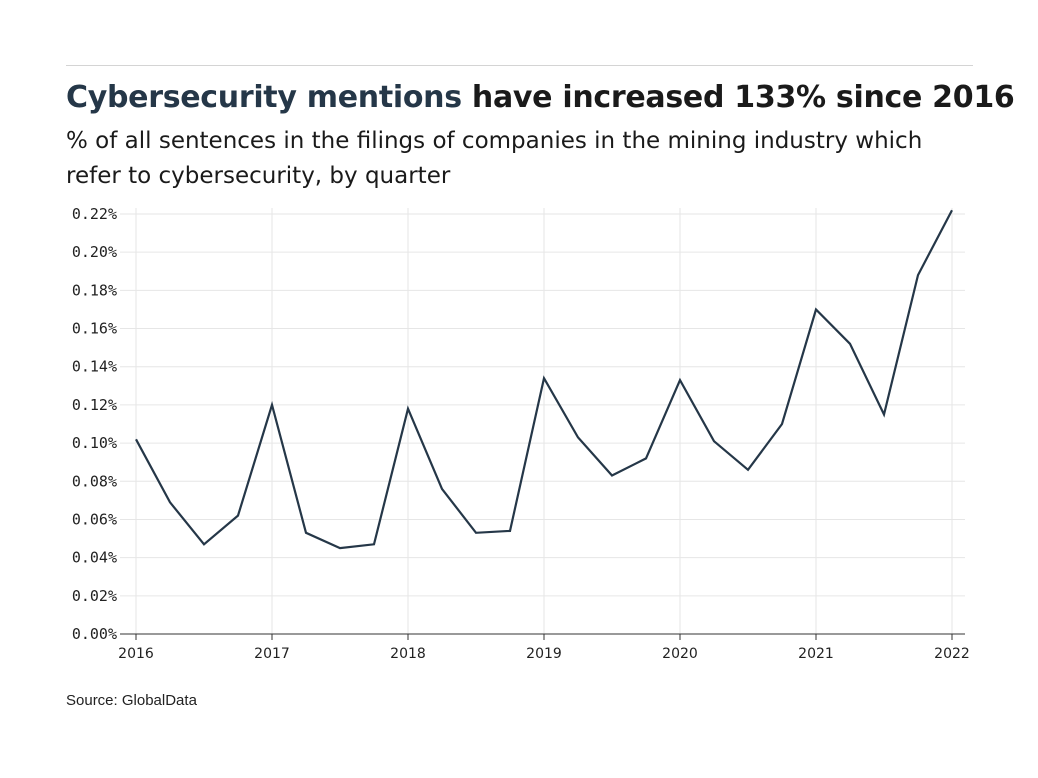 Image resolution: width=1038 pixels, height=778 pixels. I want to click on y-tick-label: 0.16%, so click(94, 329).